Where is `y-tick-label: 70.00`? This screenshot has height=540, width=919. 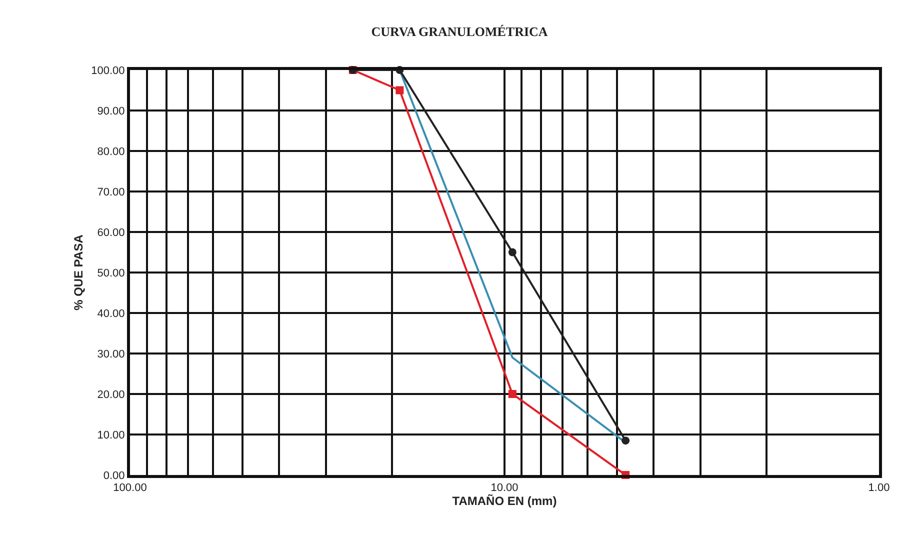
y-tick-label: 70.00 is located at coordinates (111, 192).